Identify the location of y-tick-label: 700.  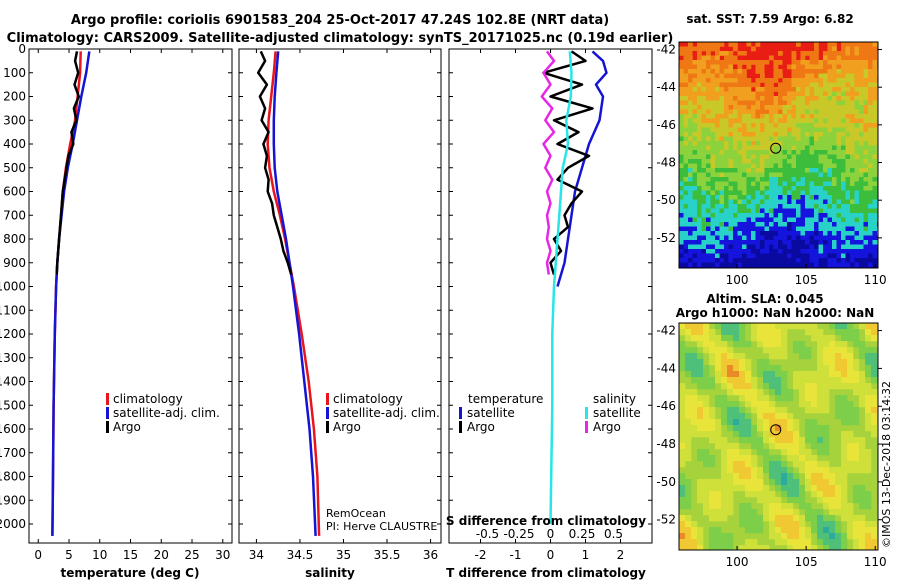
(14, 215).